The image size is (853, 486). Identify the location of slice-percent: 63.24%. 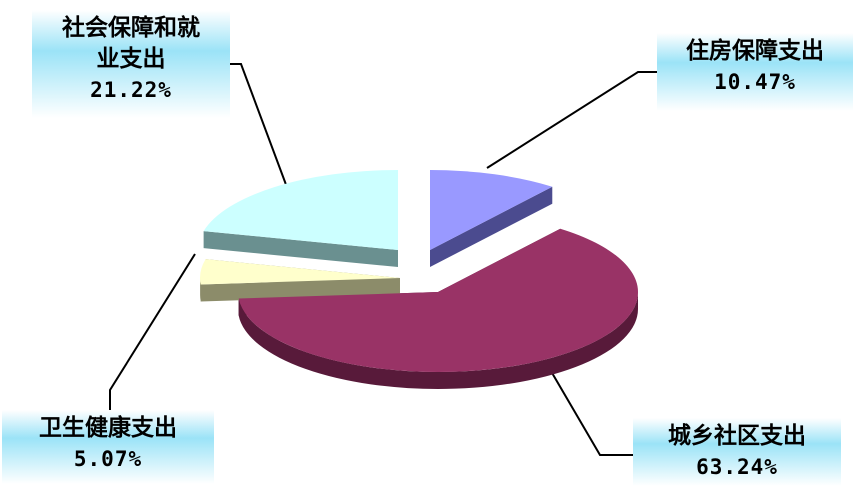
(737, 467).